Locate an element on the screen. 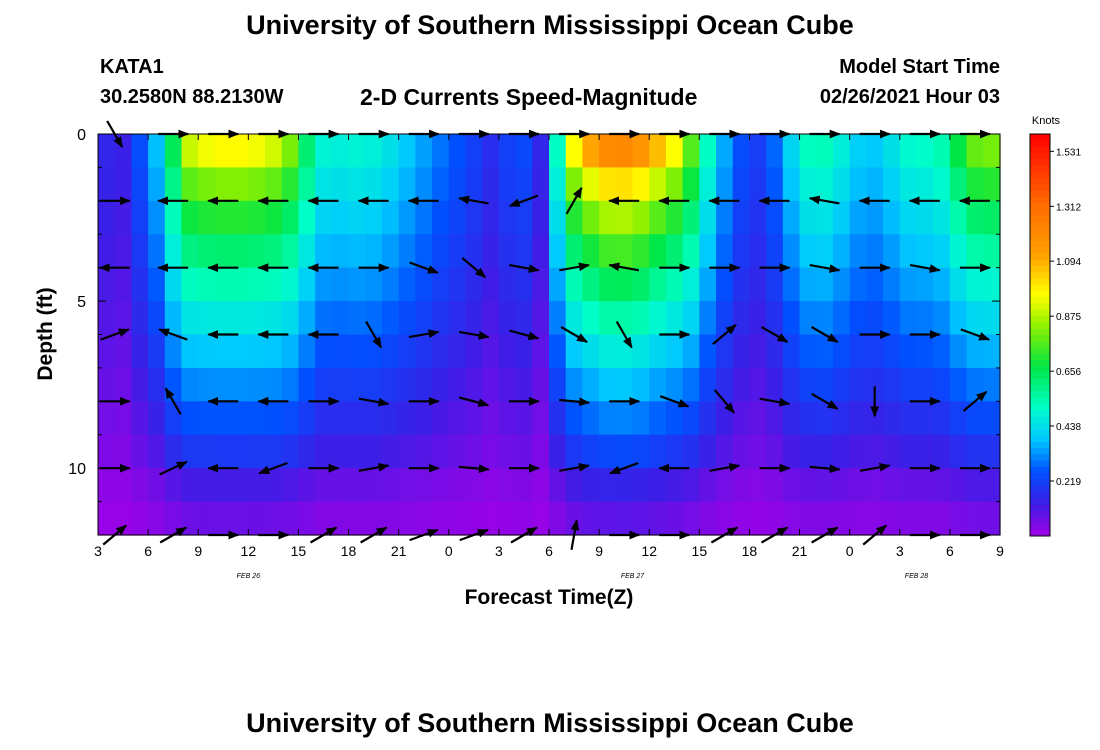 The image size is (1100, 750). station-coordinates: 30.2580N 88.2130W is located at coordinates (192, 97).